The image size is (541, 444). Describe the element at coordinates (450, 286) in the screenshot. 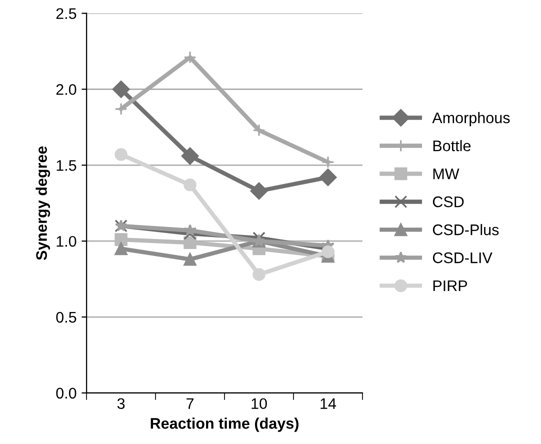

I see `legend-label: PIRP` at that location.